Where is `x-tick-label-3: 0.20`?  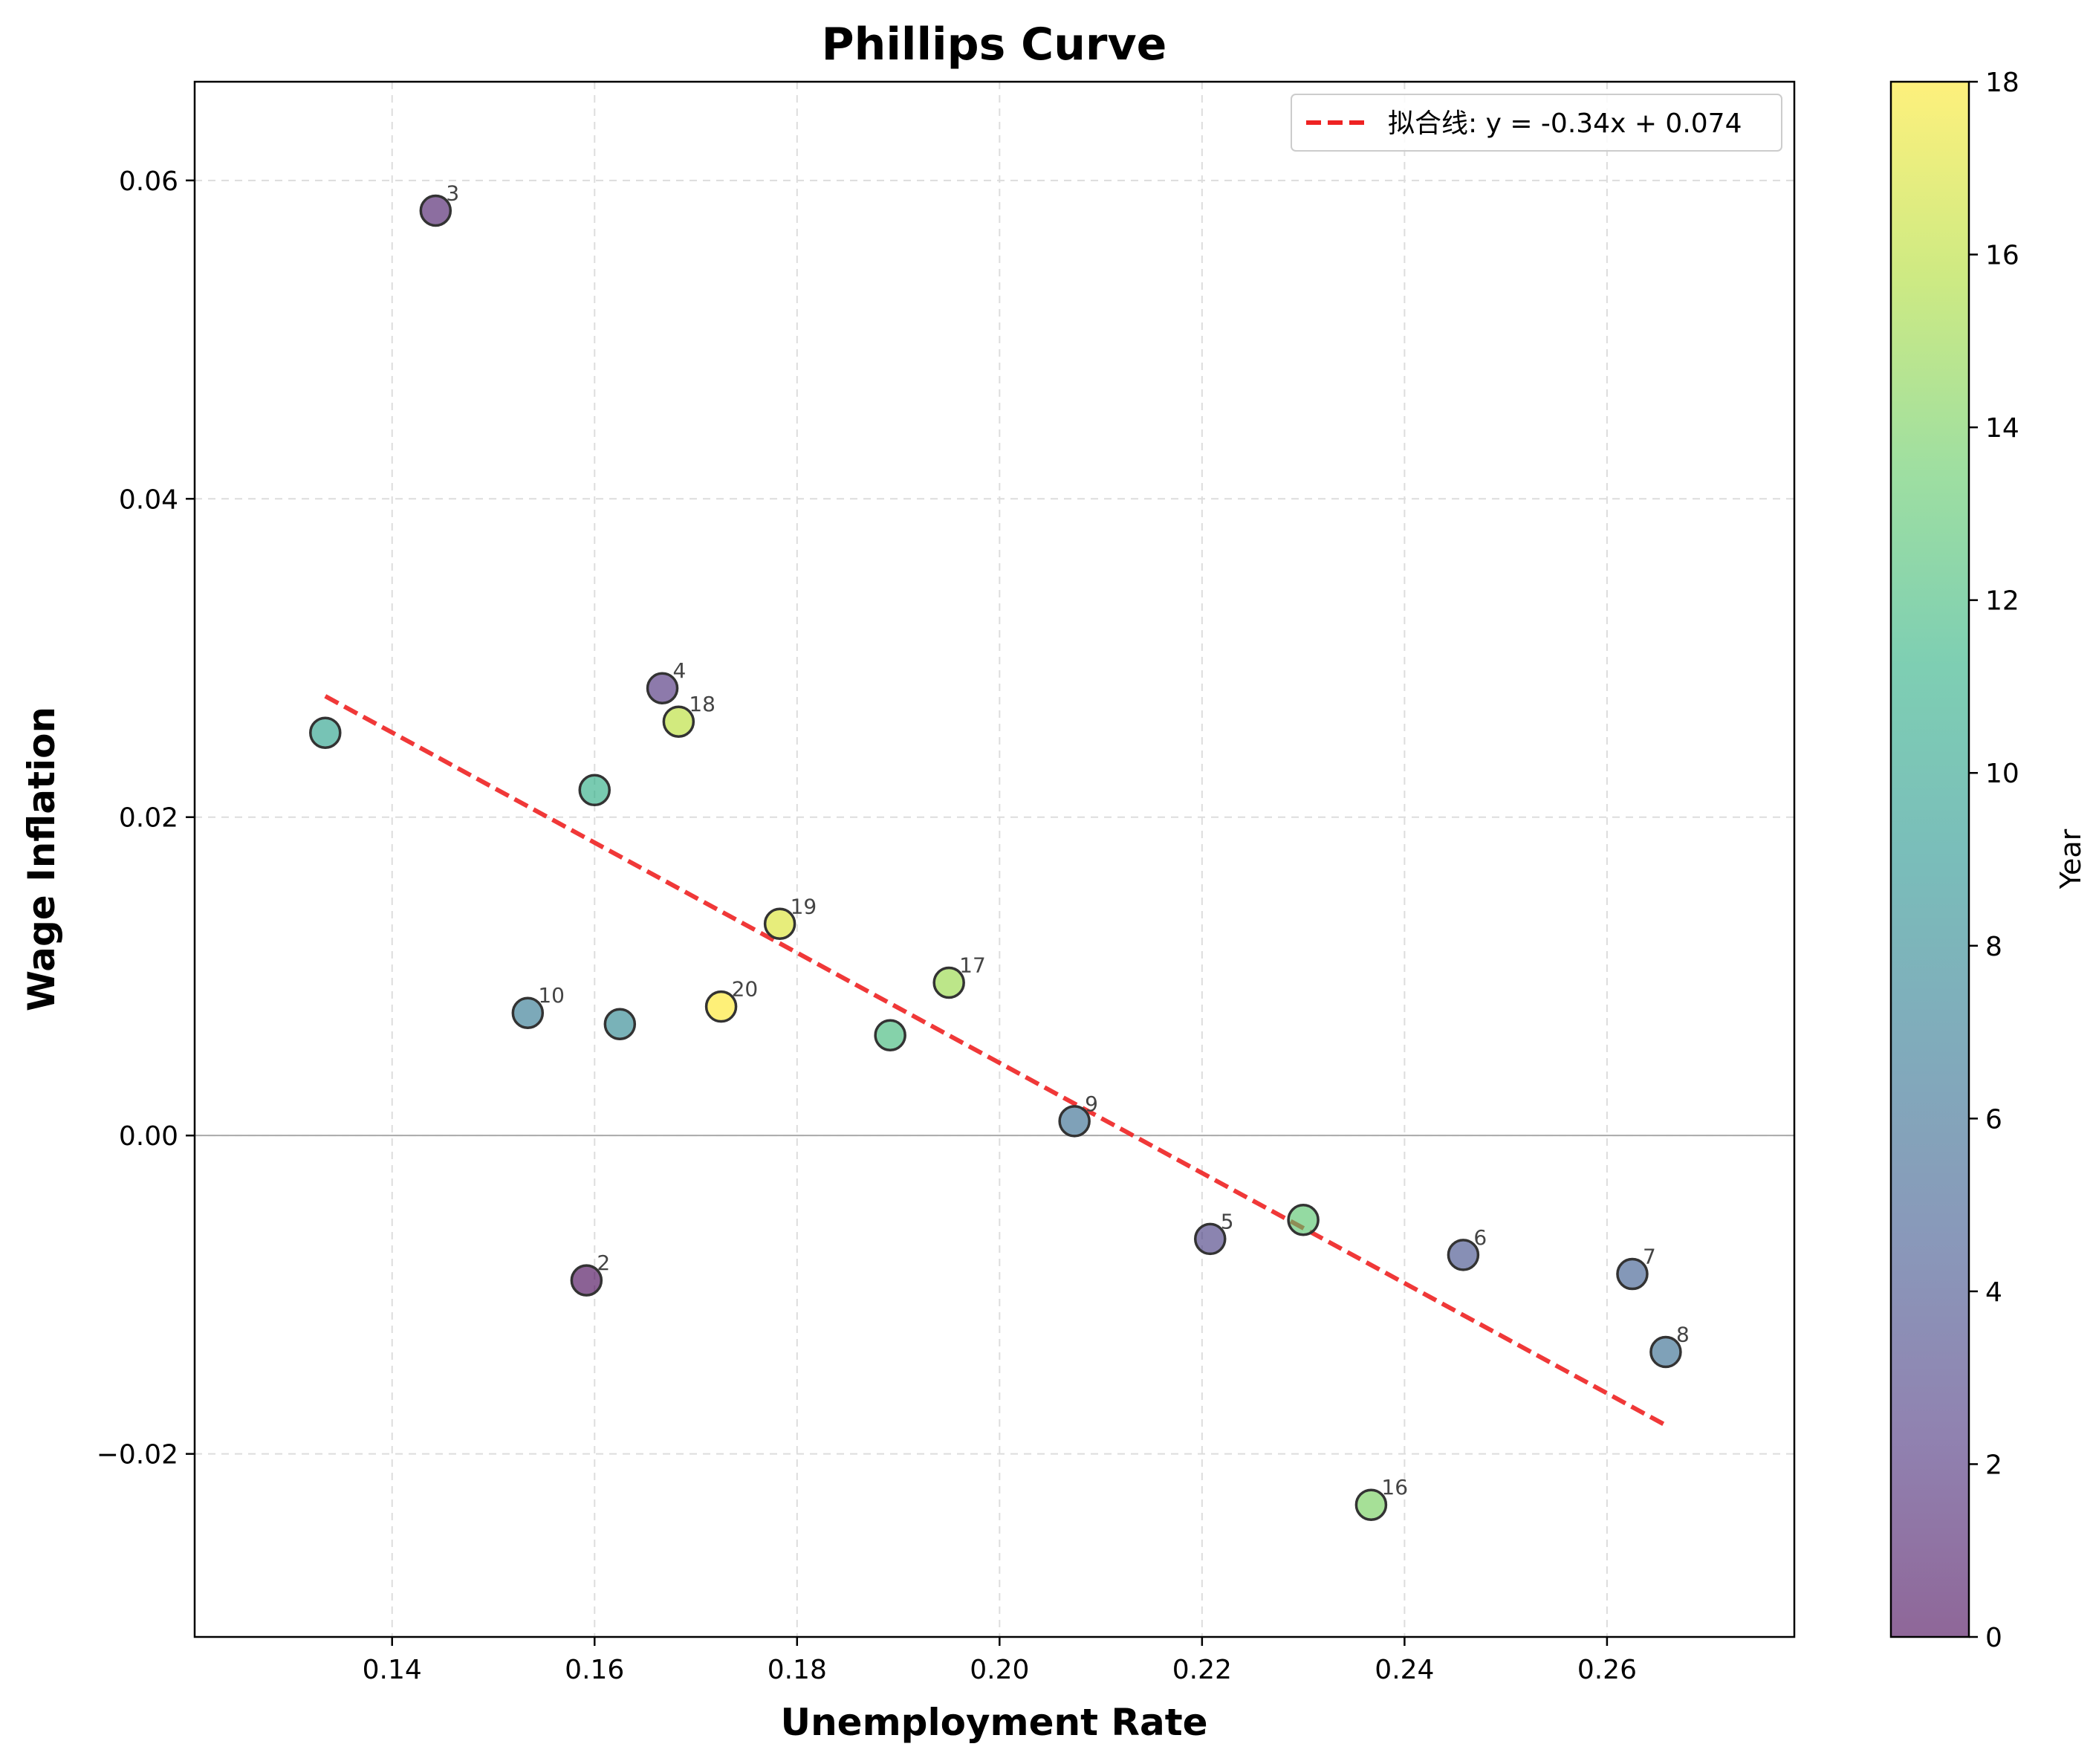
x-tick-label-3: 0.20 is located at coordinates (999, 1670).